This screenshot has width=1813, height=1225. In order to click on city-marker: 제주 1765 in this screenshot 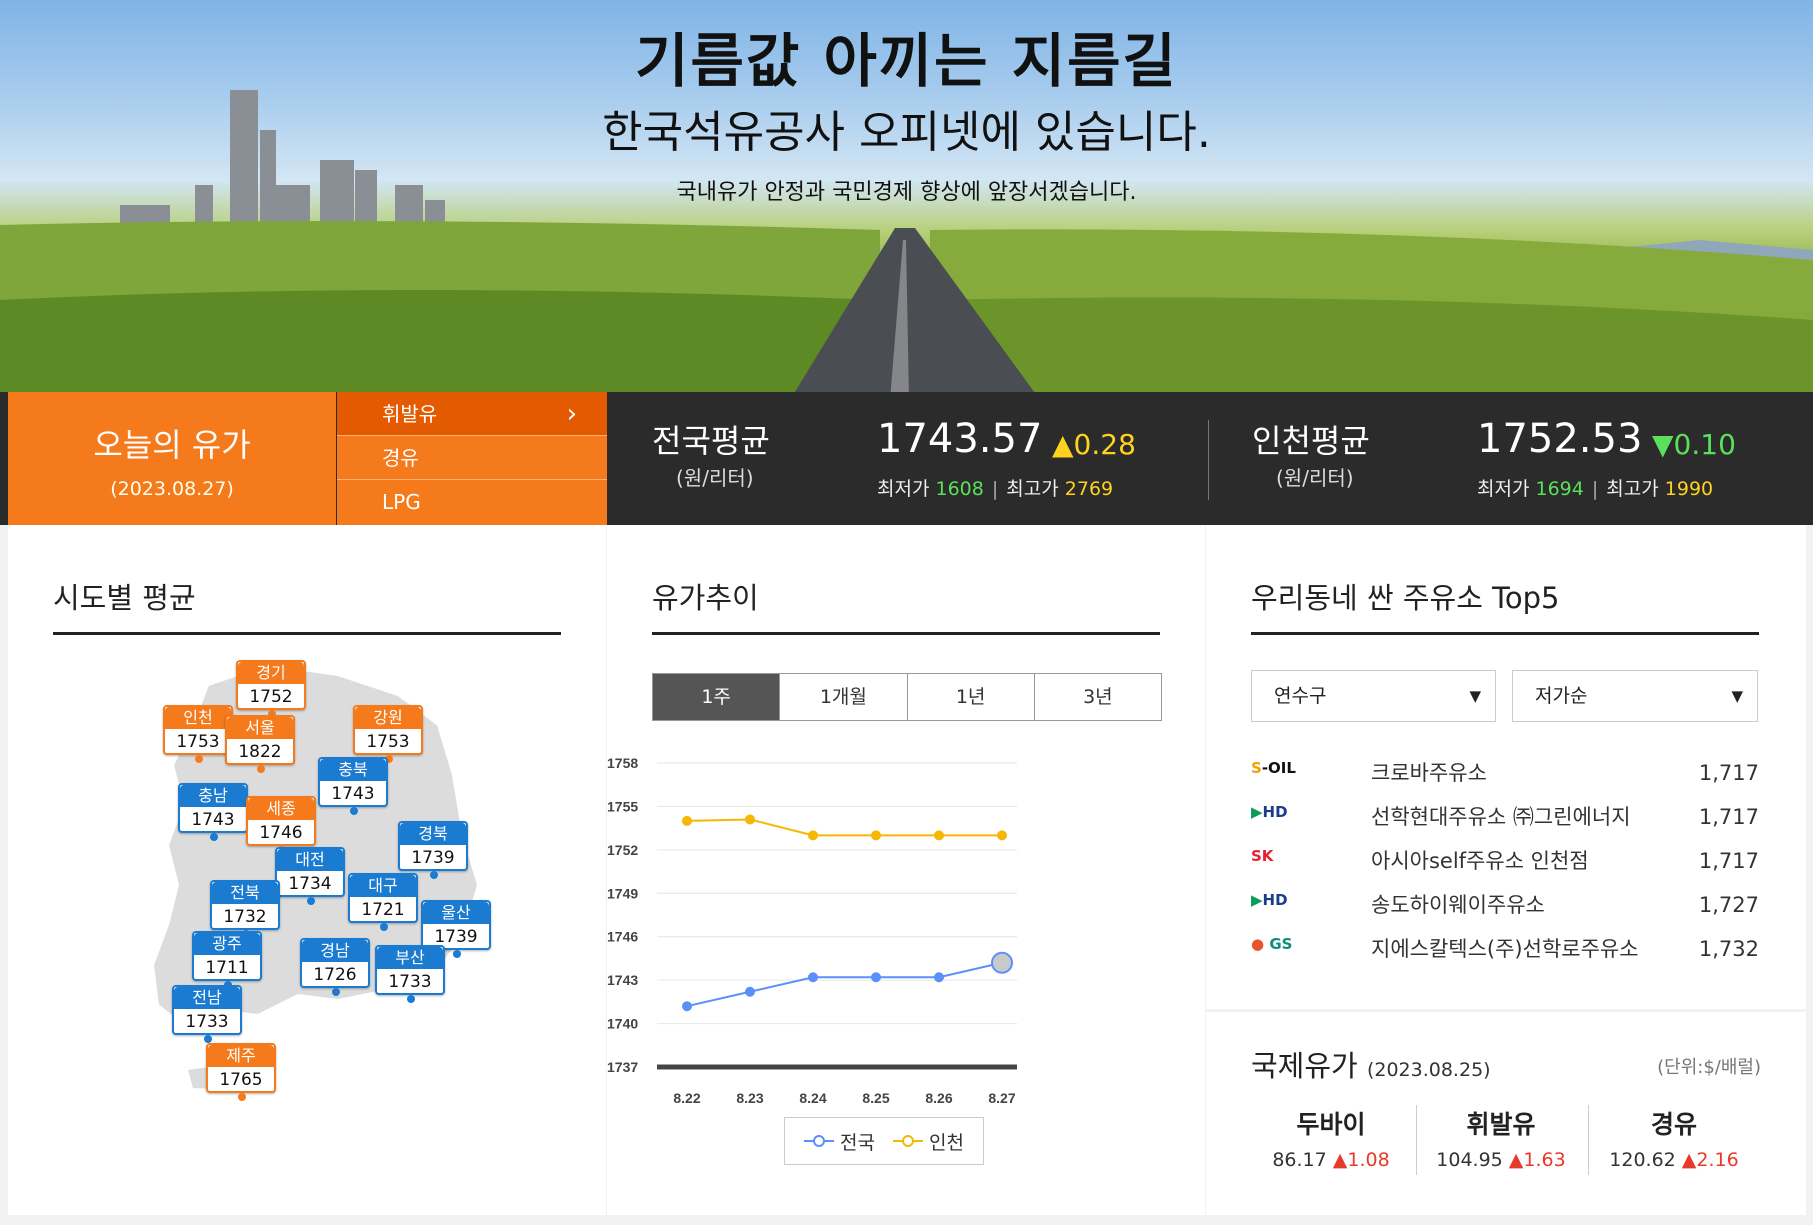, I will do `click(241, 1072)`.